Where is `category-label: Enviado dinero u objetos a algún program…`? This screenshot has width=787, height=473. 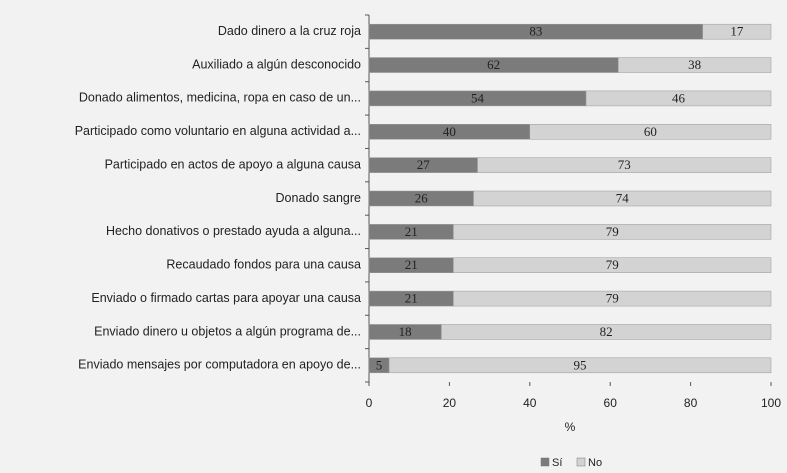
category-label: Enviado dinero u objetos a algún program… is located at coordinates (227, 331).